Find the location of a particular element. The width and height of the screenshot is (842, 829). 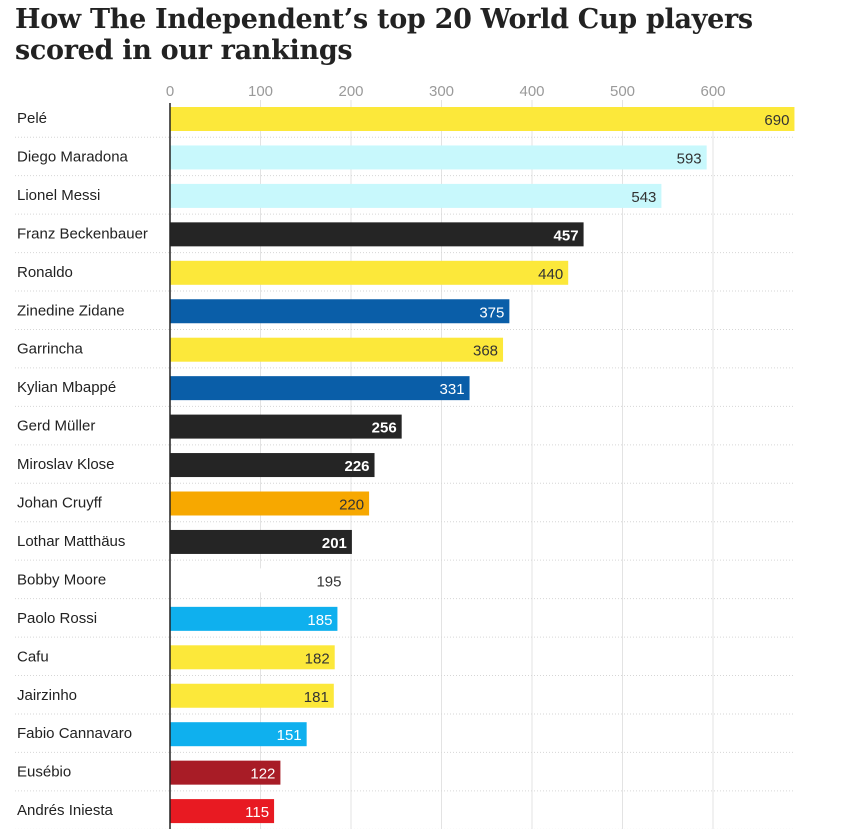

category-label: Garrincha is located at coordinates (50, 349).